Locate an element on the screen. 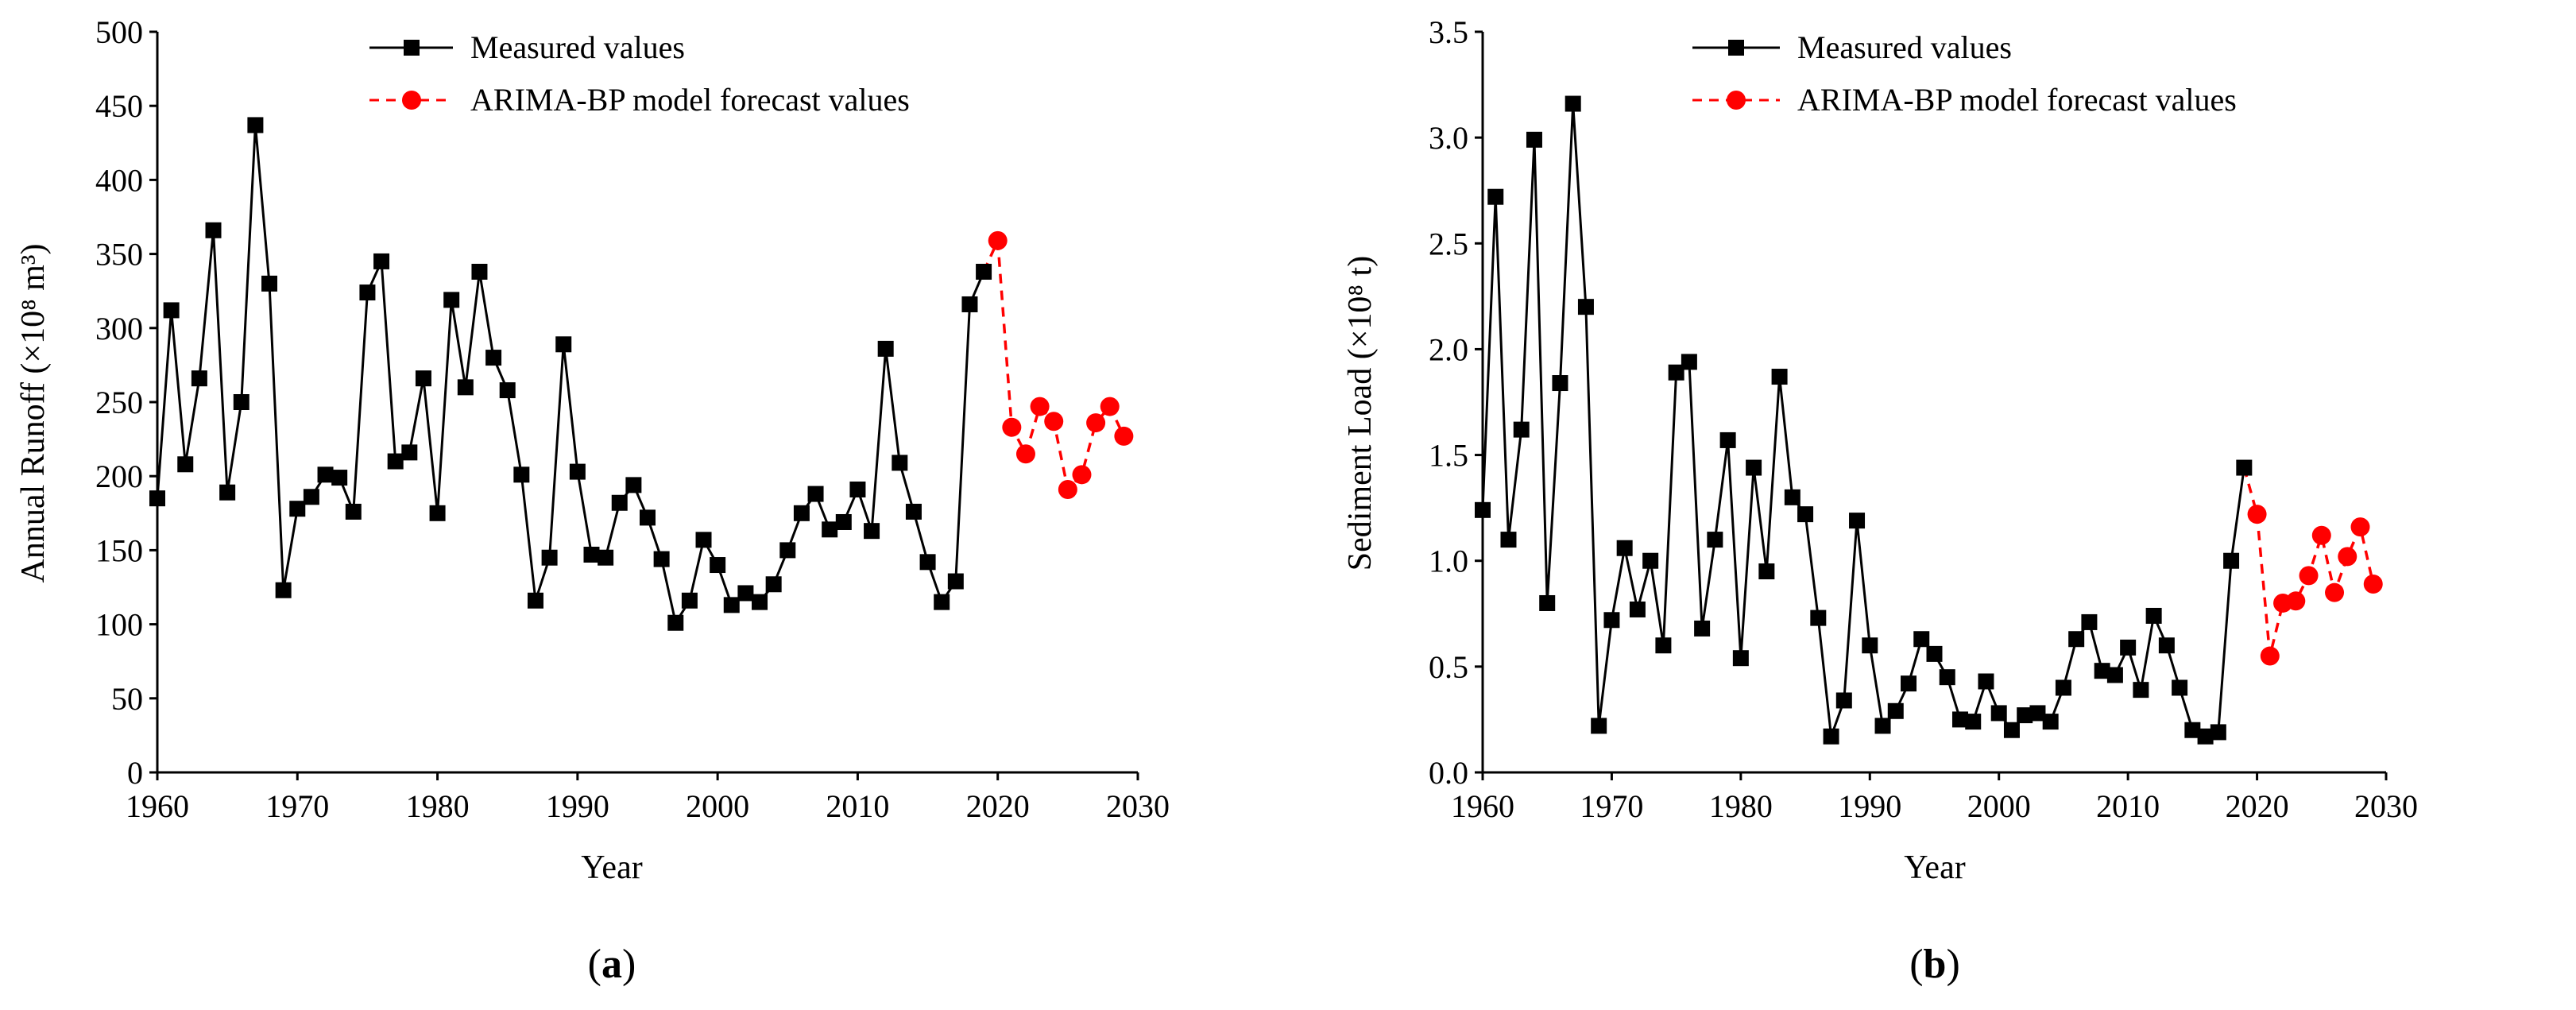  legend-a-measured-marker is located at coordinates (412, 48).